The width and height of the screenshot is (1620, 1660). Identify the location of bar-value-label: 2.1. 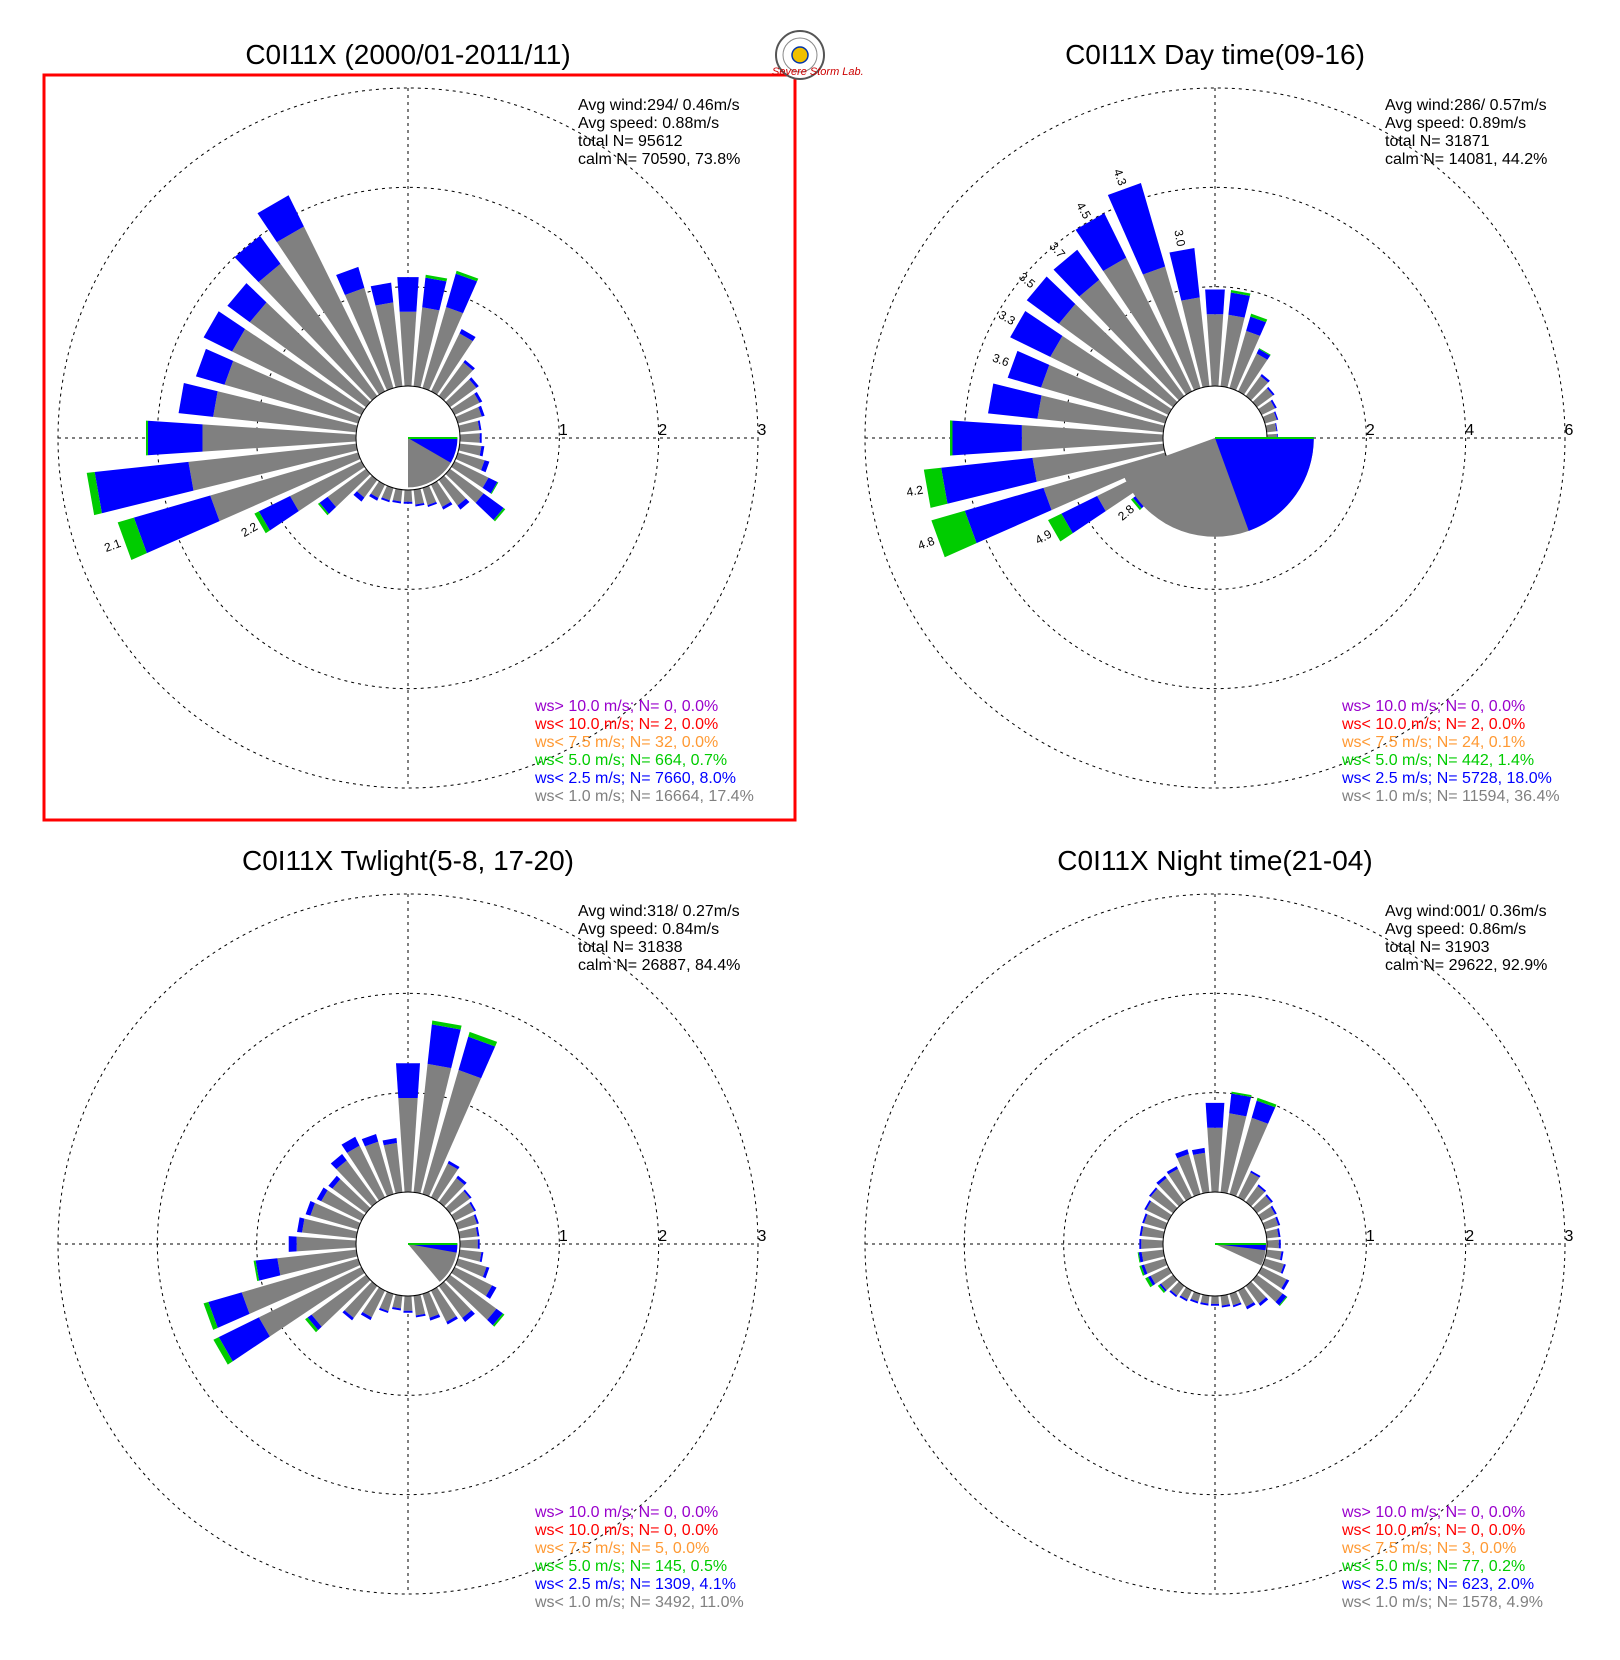
(112, 545).